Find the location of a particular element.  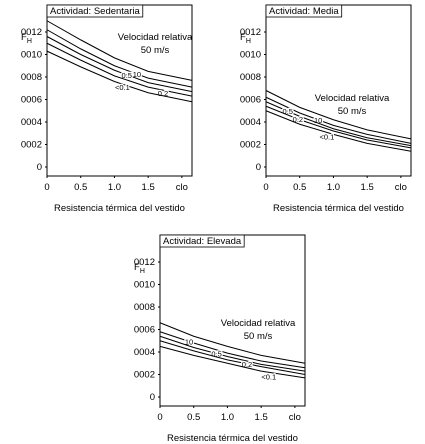

panel-title: Actividad: Elevada is located at coordinates (202, 241).